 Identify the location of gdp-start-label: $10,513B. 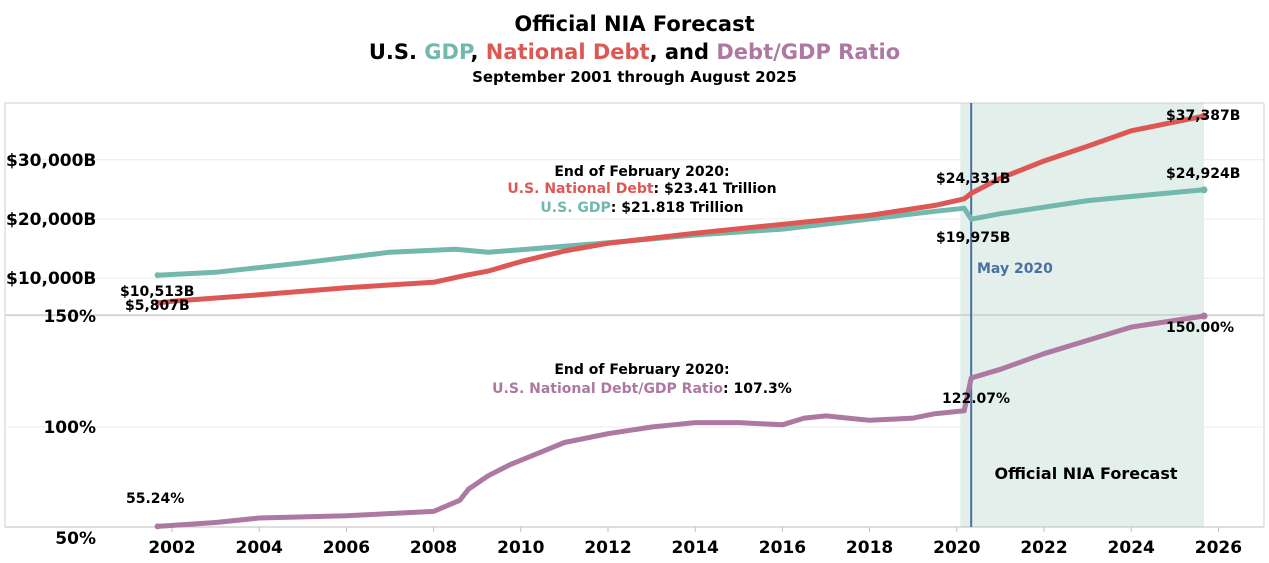
(157, 292).